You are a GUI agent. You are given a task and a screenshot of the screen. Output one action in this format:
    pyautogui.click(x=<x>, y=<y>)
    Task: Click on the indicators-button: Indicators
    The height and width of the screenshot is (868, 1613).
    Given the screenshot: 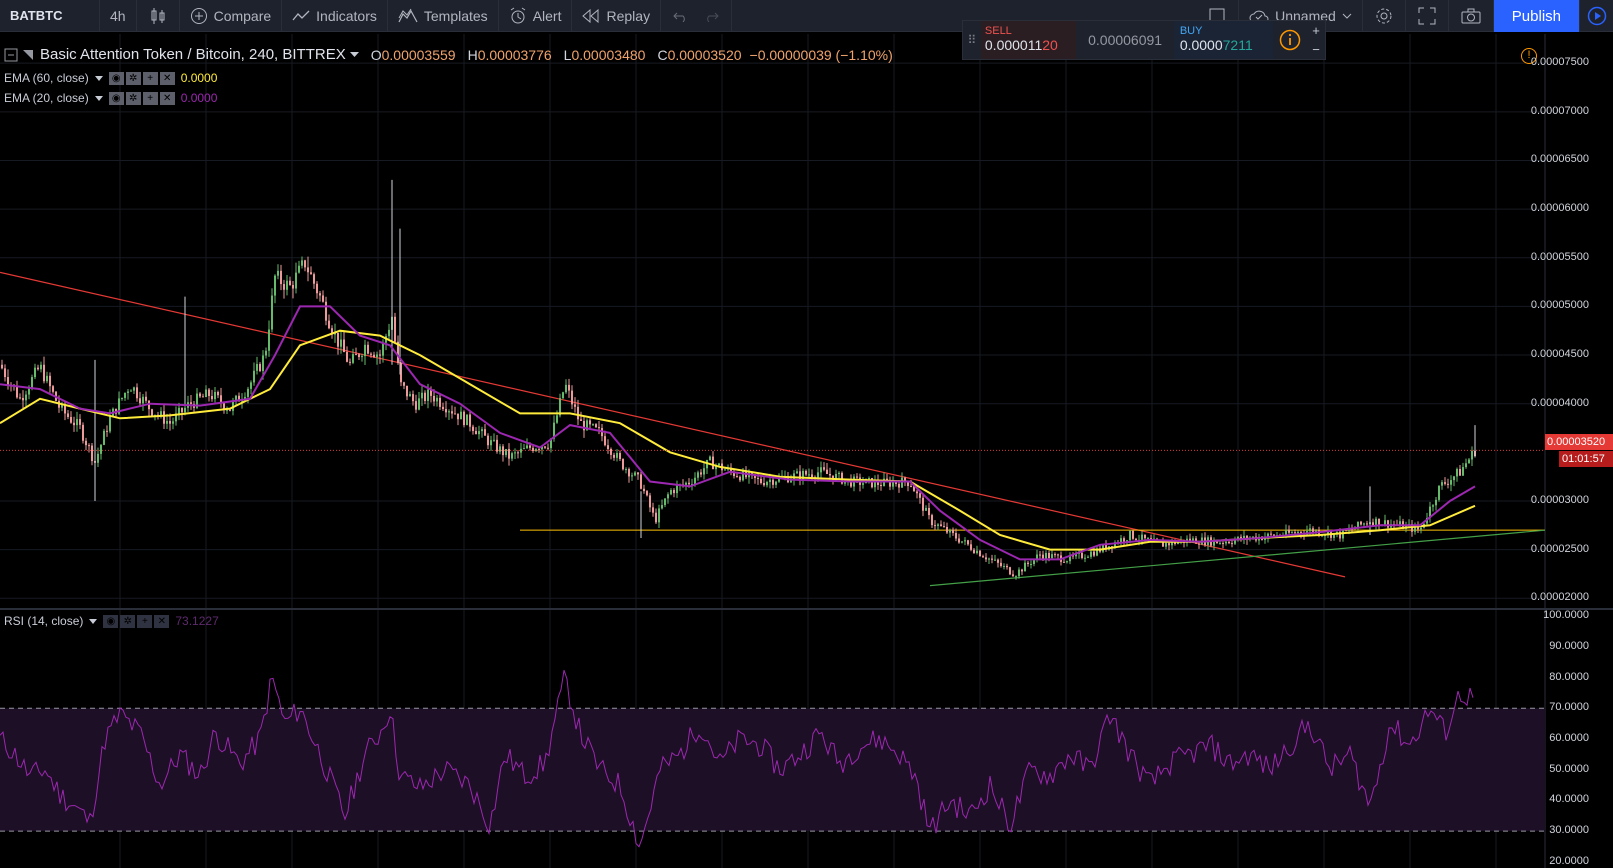 What is the action you would take?
    pyautogui.click(x=335, y=16)
    